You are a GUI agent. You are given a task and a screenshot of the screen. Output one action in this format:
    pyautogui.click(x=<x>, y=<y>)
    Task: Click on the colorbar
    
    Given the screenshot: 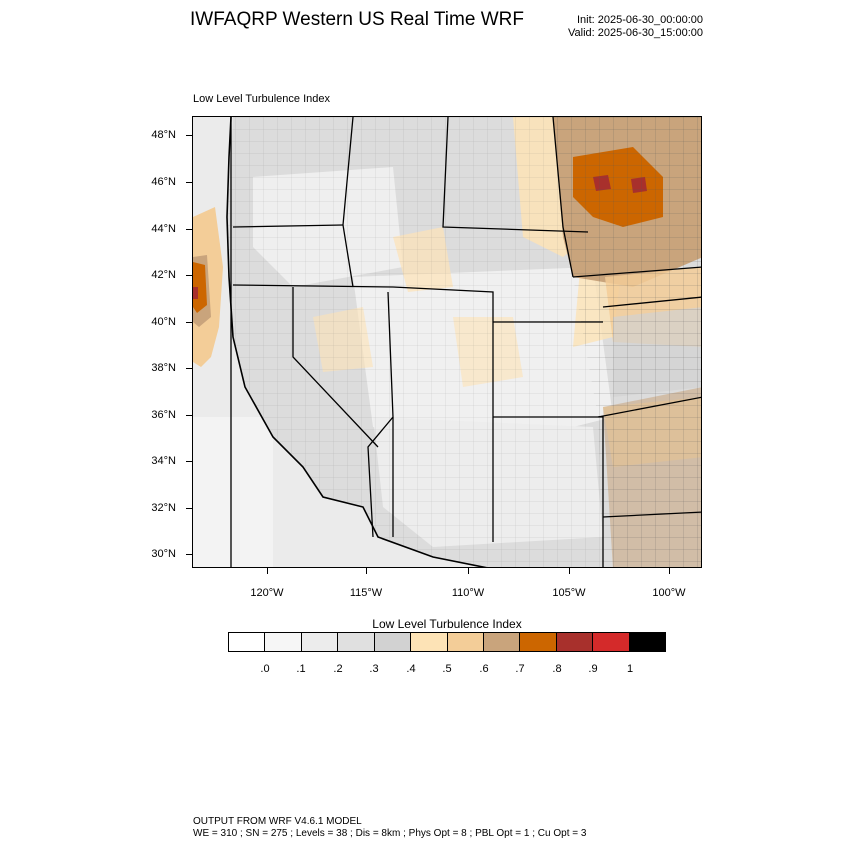 What is the action you would take?
    pyautogui.click(x=447, y=642)
    